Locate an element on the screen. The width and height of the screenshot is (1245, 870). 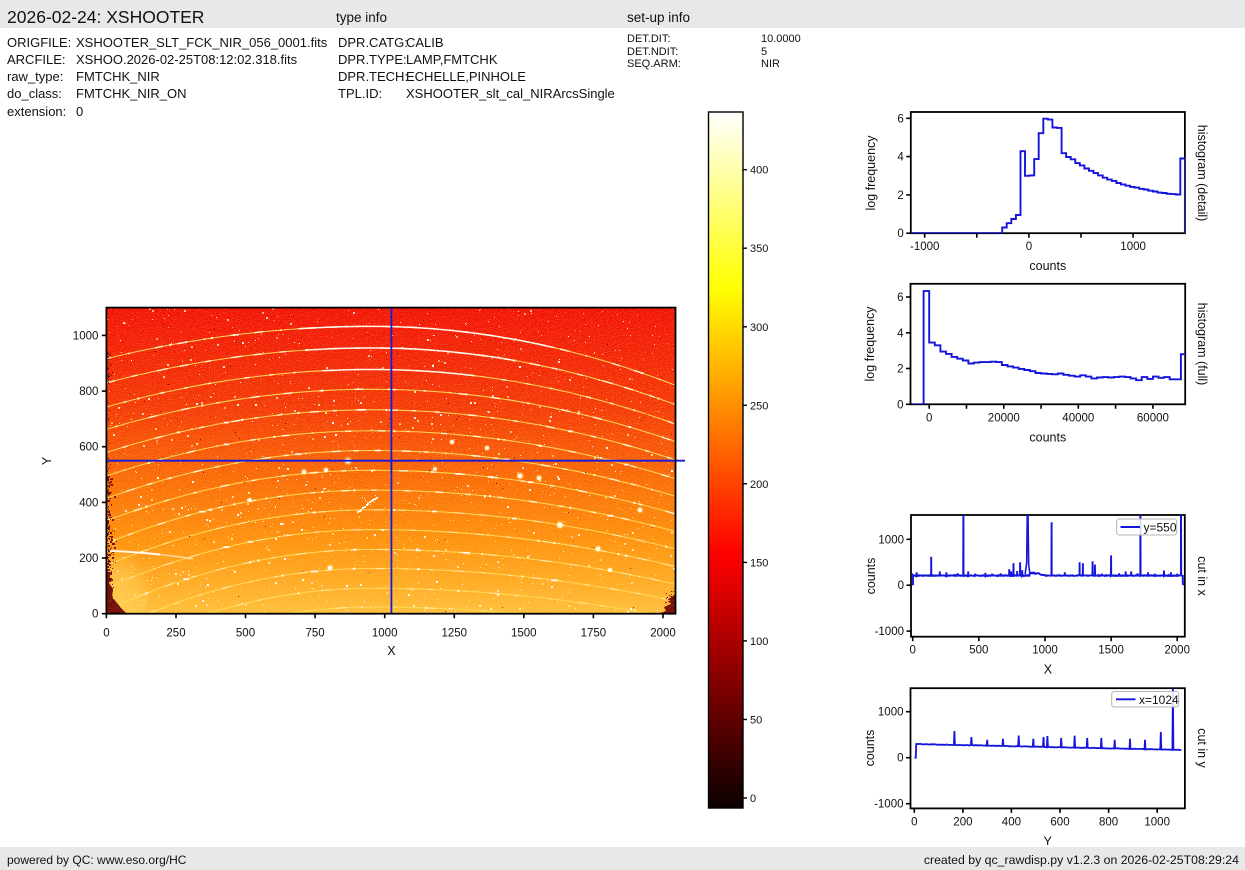
svg-text: cut in x is located at coordinates (1202, 576).